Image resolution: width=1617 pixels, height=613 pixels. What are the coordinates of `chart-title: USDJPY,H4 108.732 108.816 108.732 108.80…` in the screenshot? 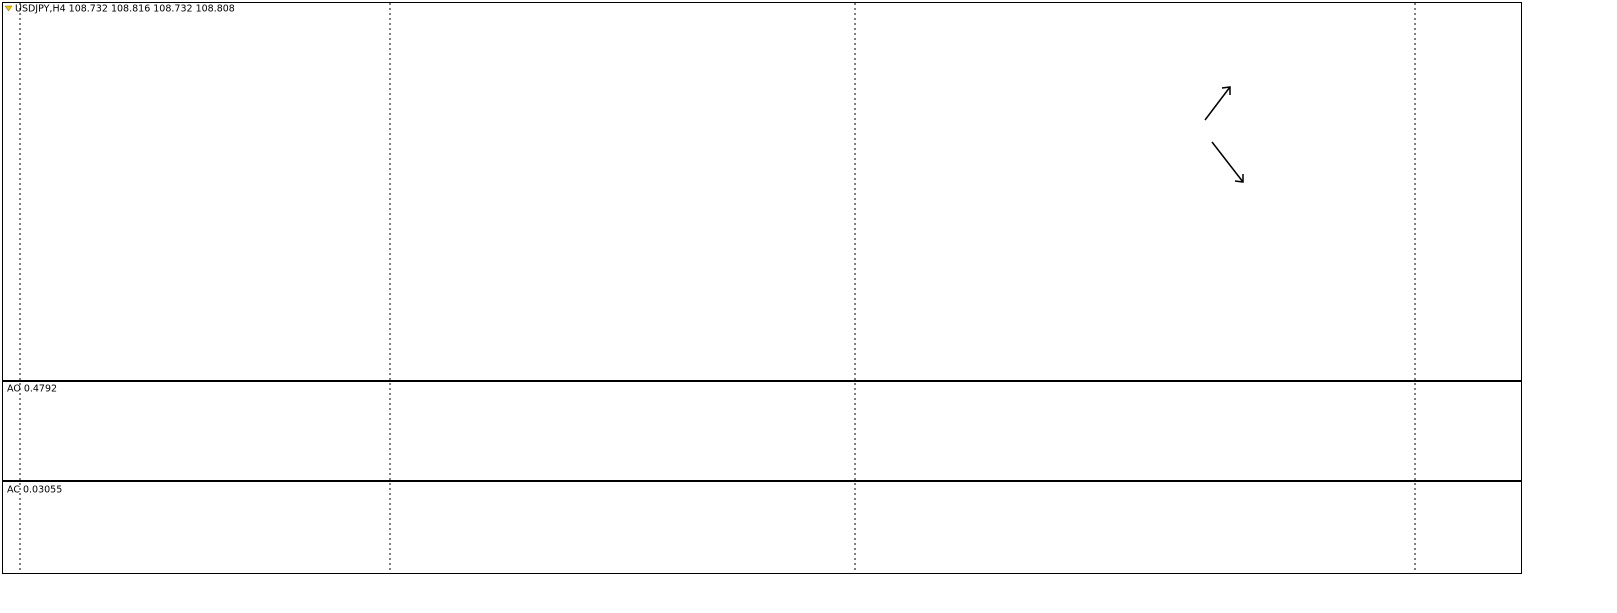 It's located at (125, 9).